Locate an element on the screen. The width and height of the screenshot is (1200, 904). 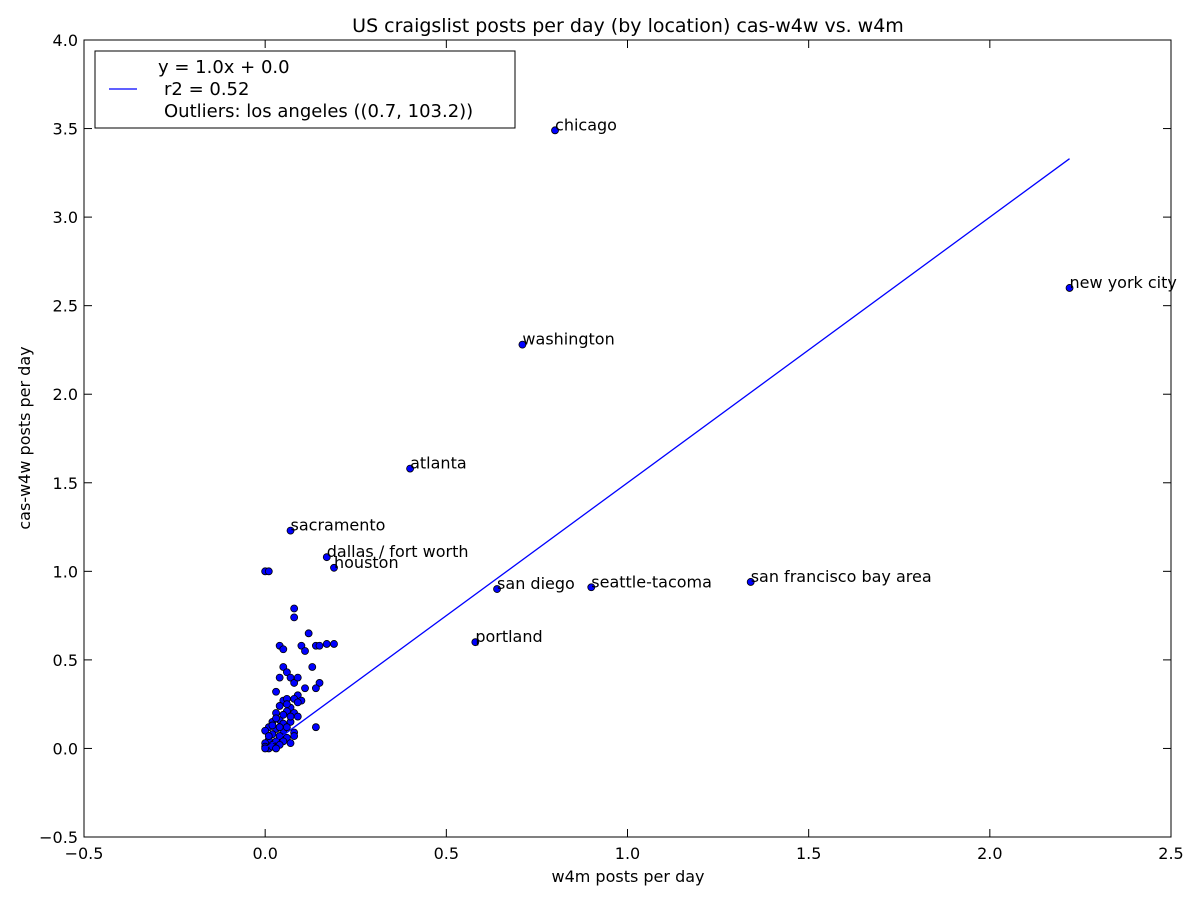
y-tick-label: 0.0 is located at coordinates (65, 748).